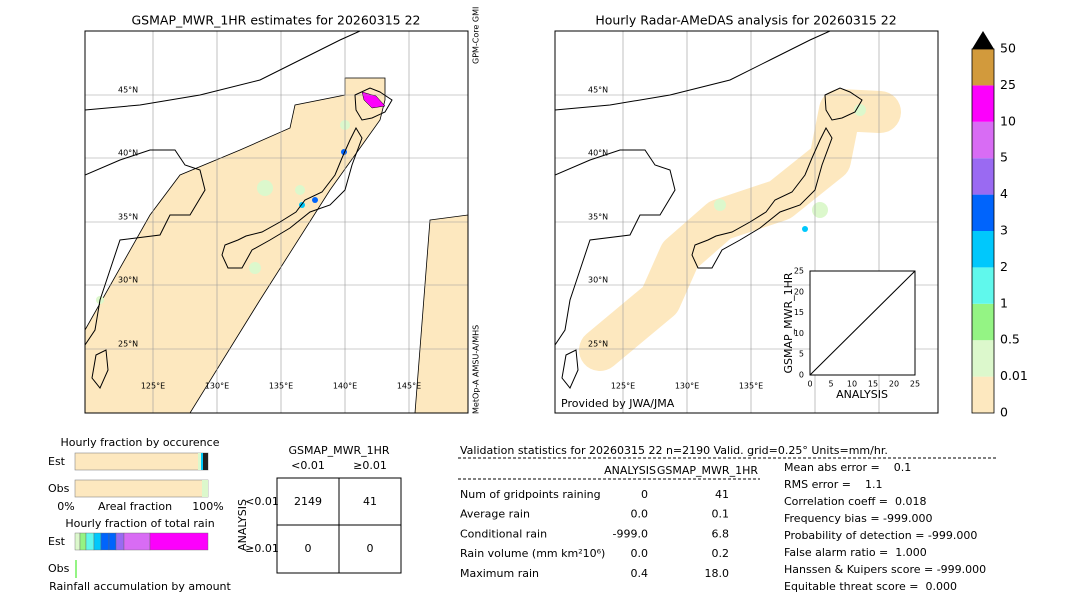 The width and height of the screenshot is (1080, 612). What do you see at coordinates (370, 465) in the screenshot?
I see `col-header: ≥0.01` at bounding box center [370, 465].